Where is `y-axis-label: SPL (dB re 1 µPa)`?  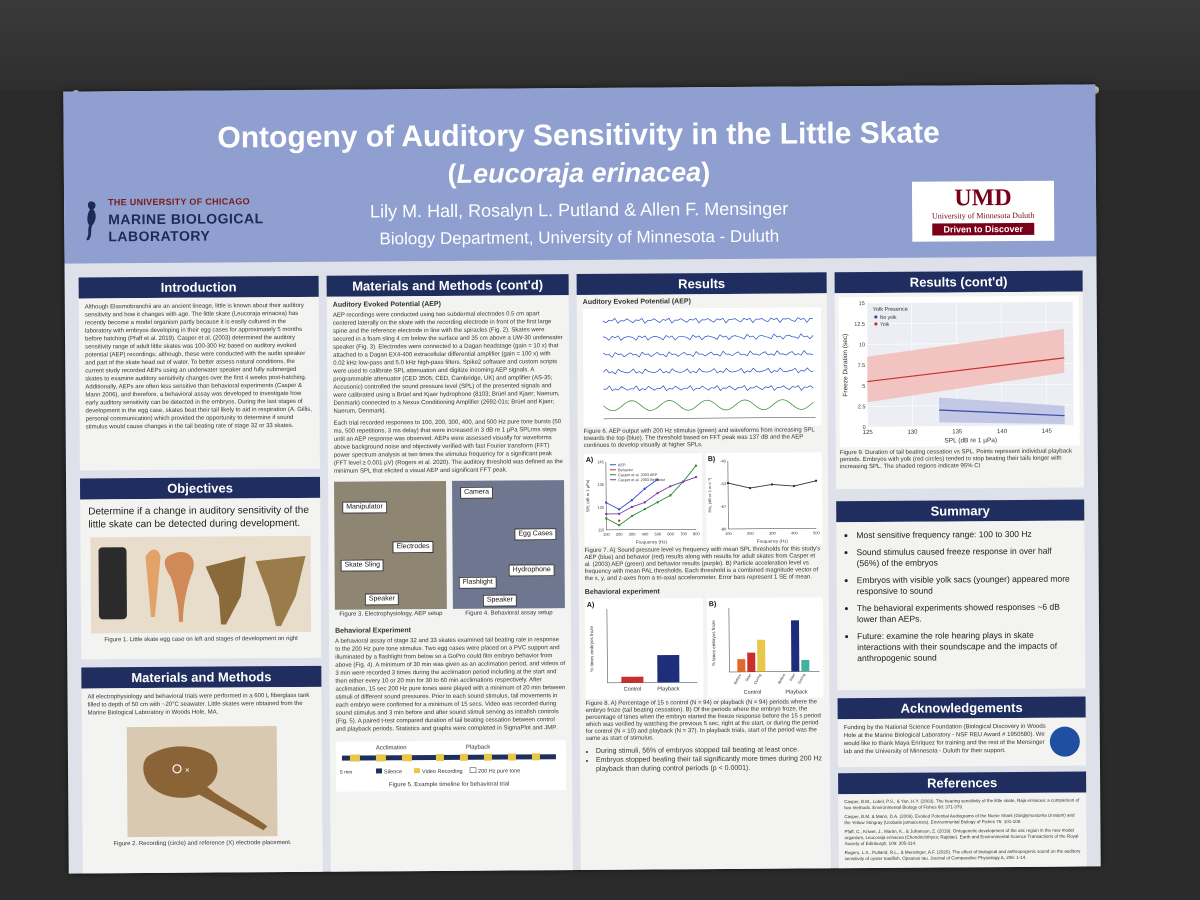
y-axis-label: SPL (dB re 1 µPa) is located at coordinates (587, 495).